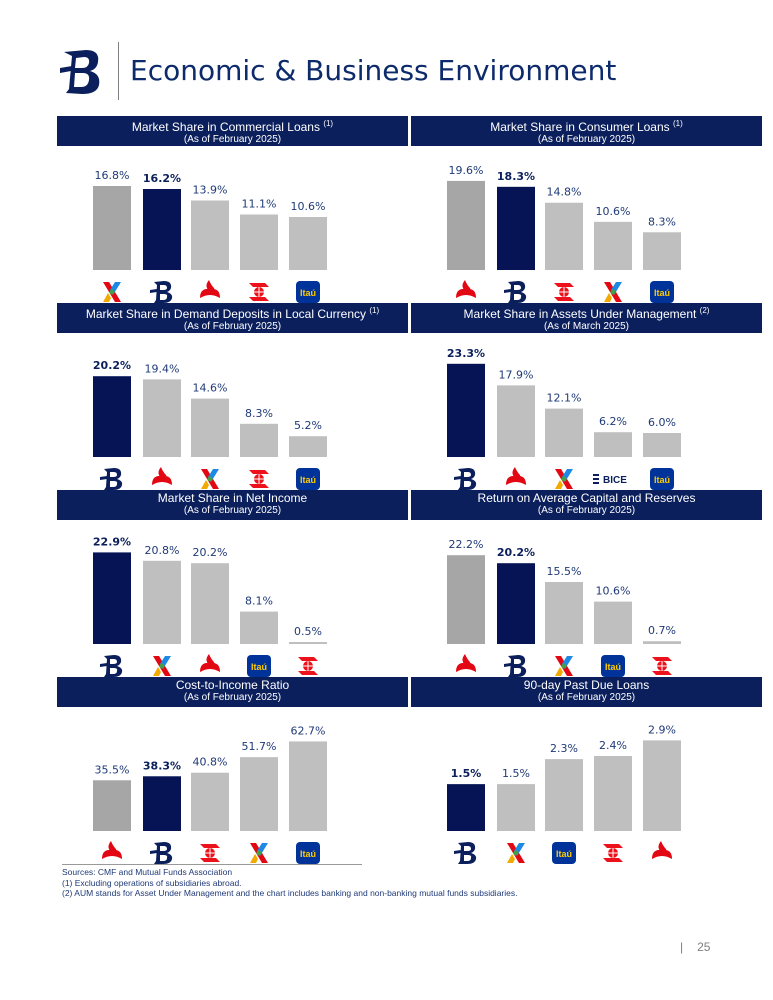  What do you see at coordinates (112, 769) in the screenshot?
I see `data-label: 35.5%` at bounding box center [112, 769].